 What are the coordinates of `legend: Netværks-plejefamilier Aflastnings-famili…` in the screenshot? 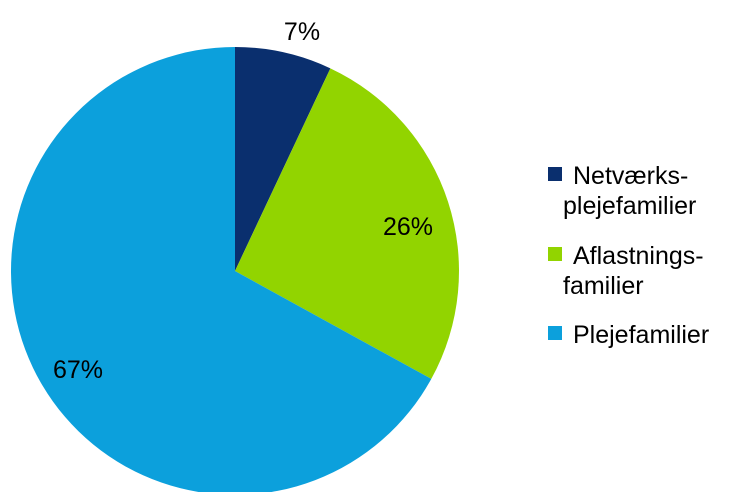 It's located at (628, 255).